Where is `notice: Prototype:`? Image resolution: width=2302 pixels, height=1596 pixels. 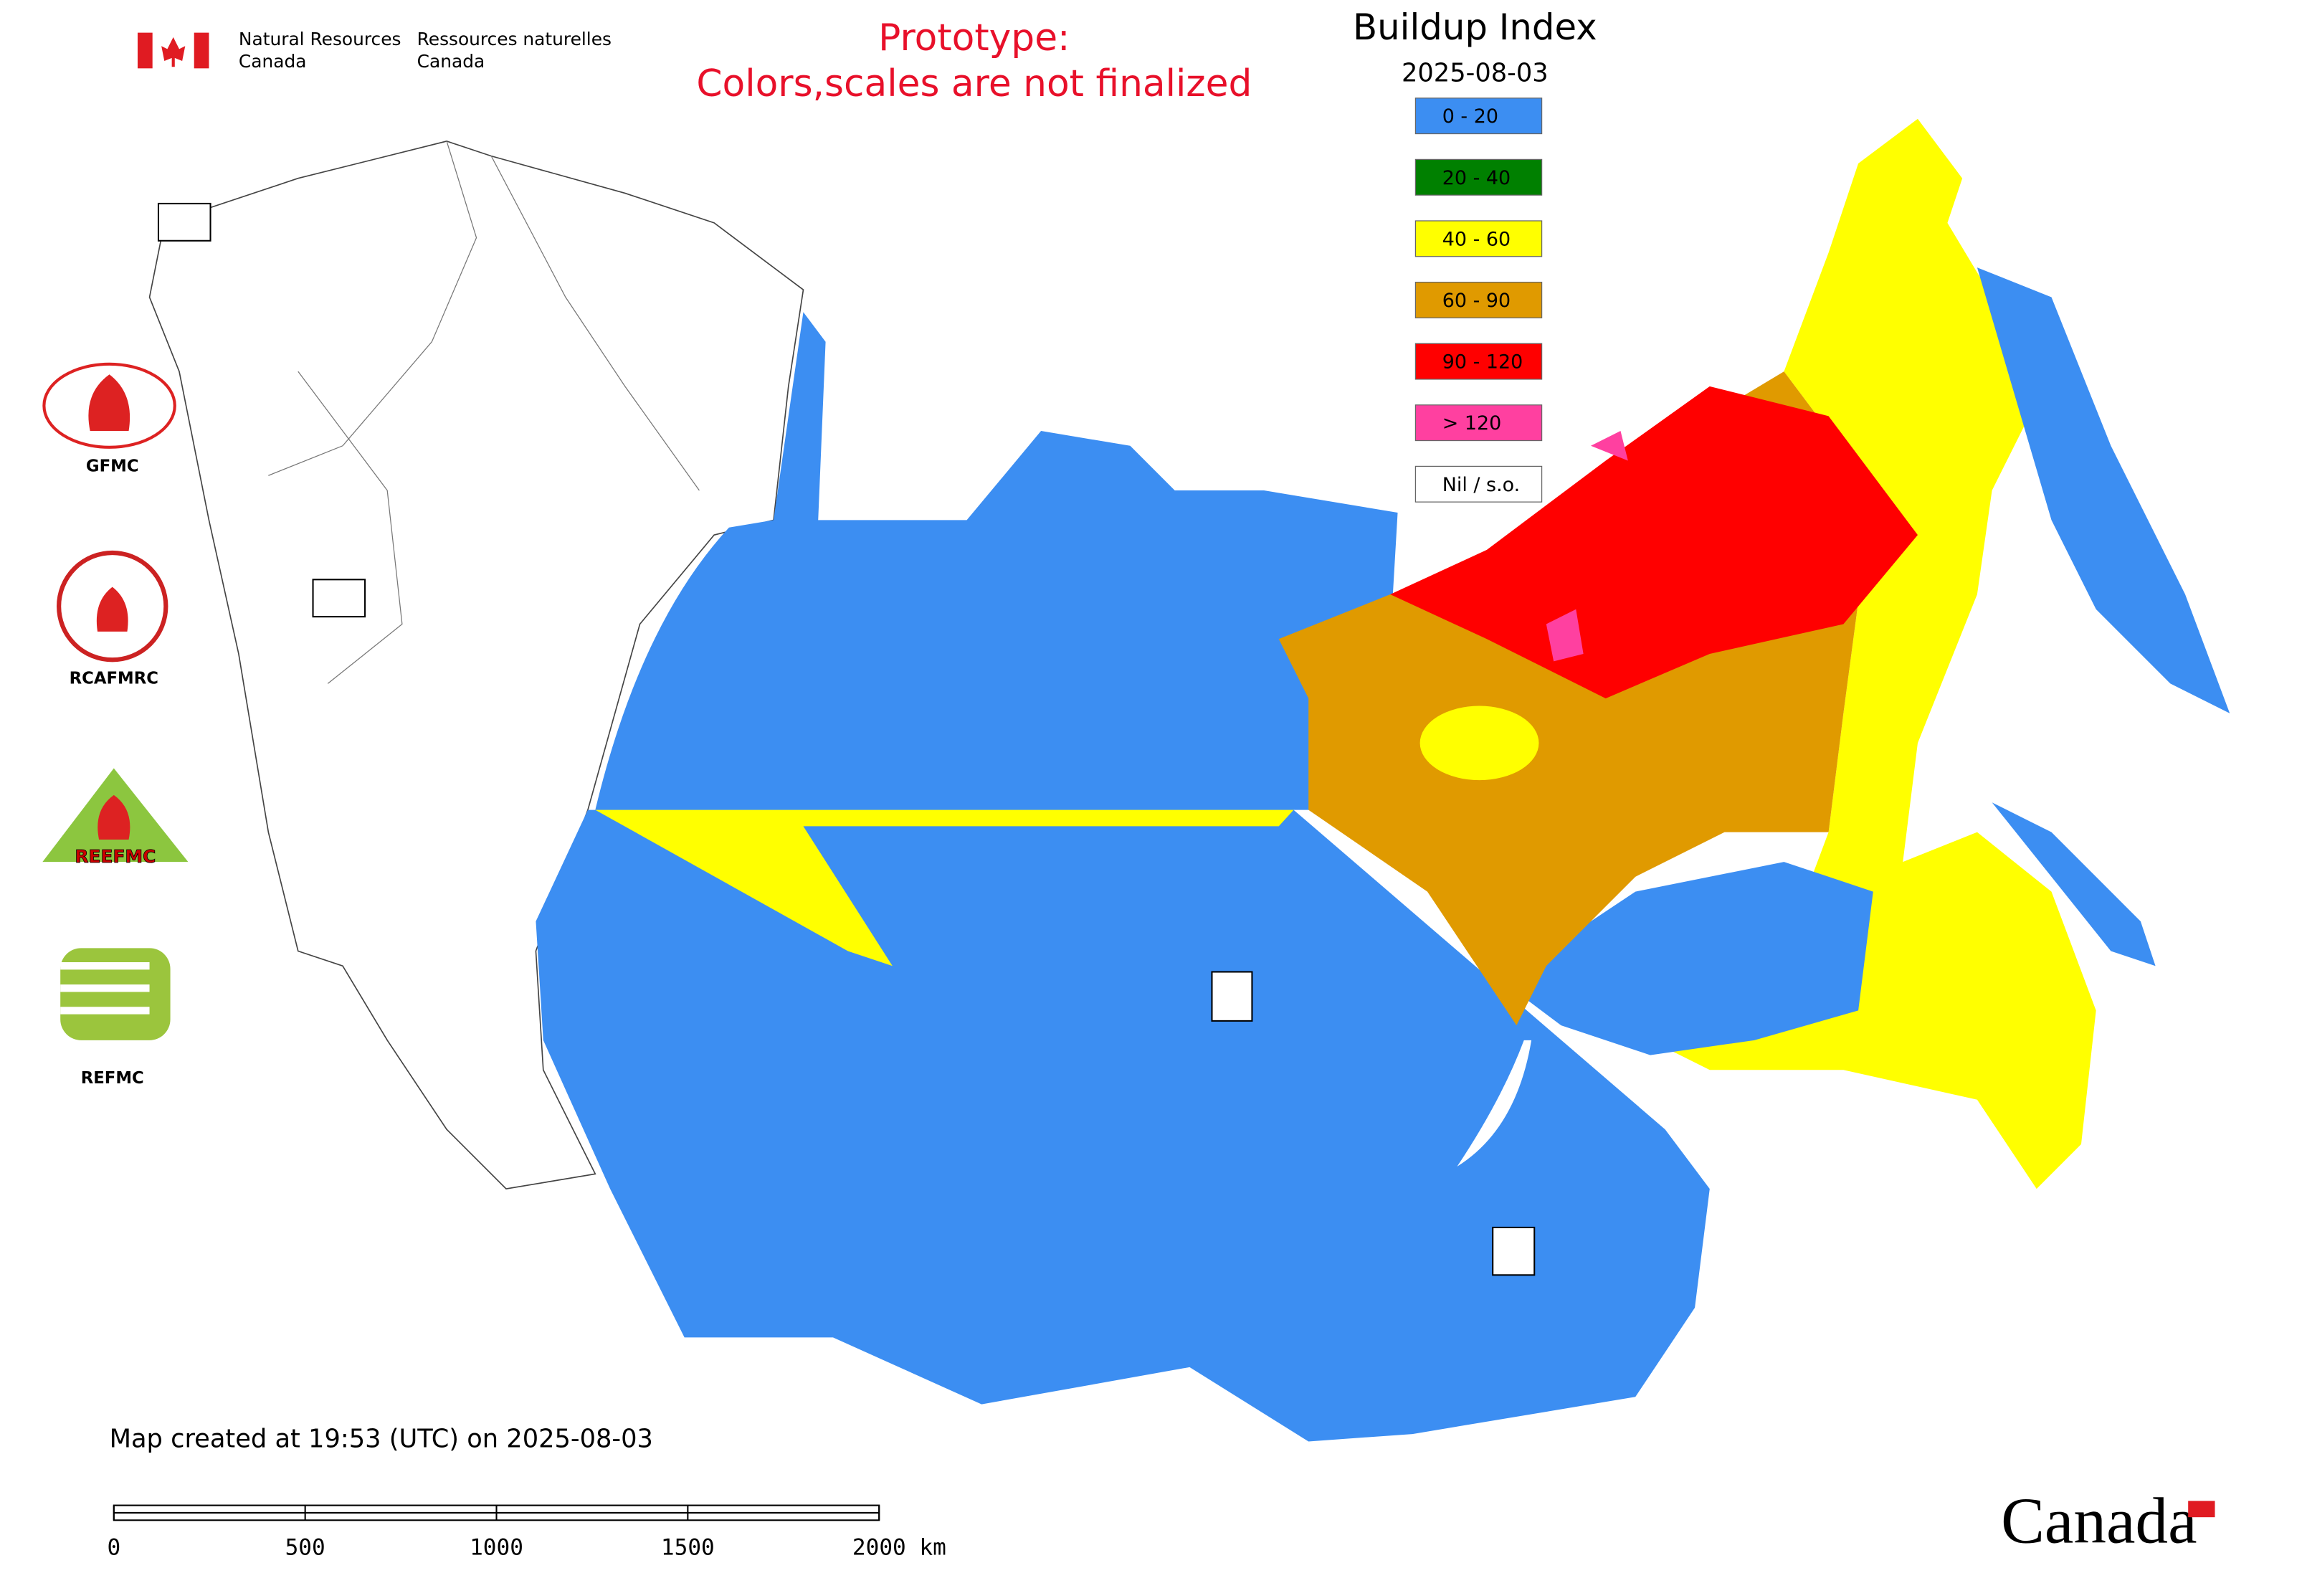
notice: Prototype: is located at coordinates (974, 38).